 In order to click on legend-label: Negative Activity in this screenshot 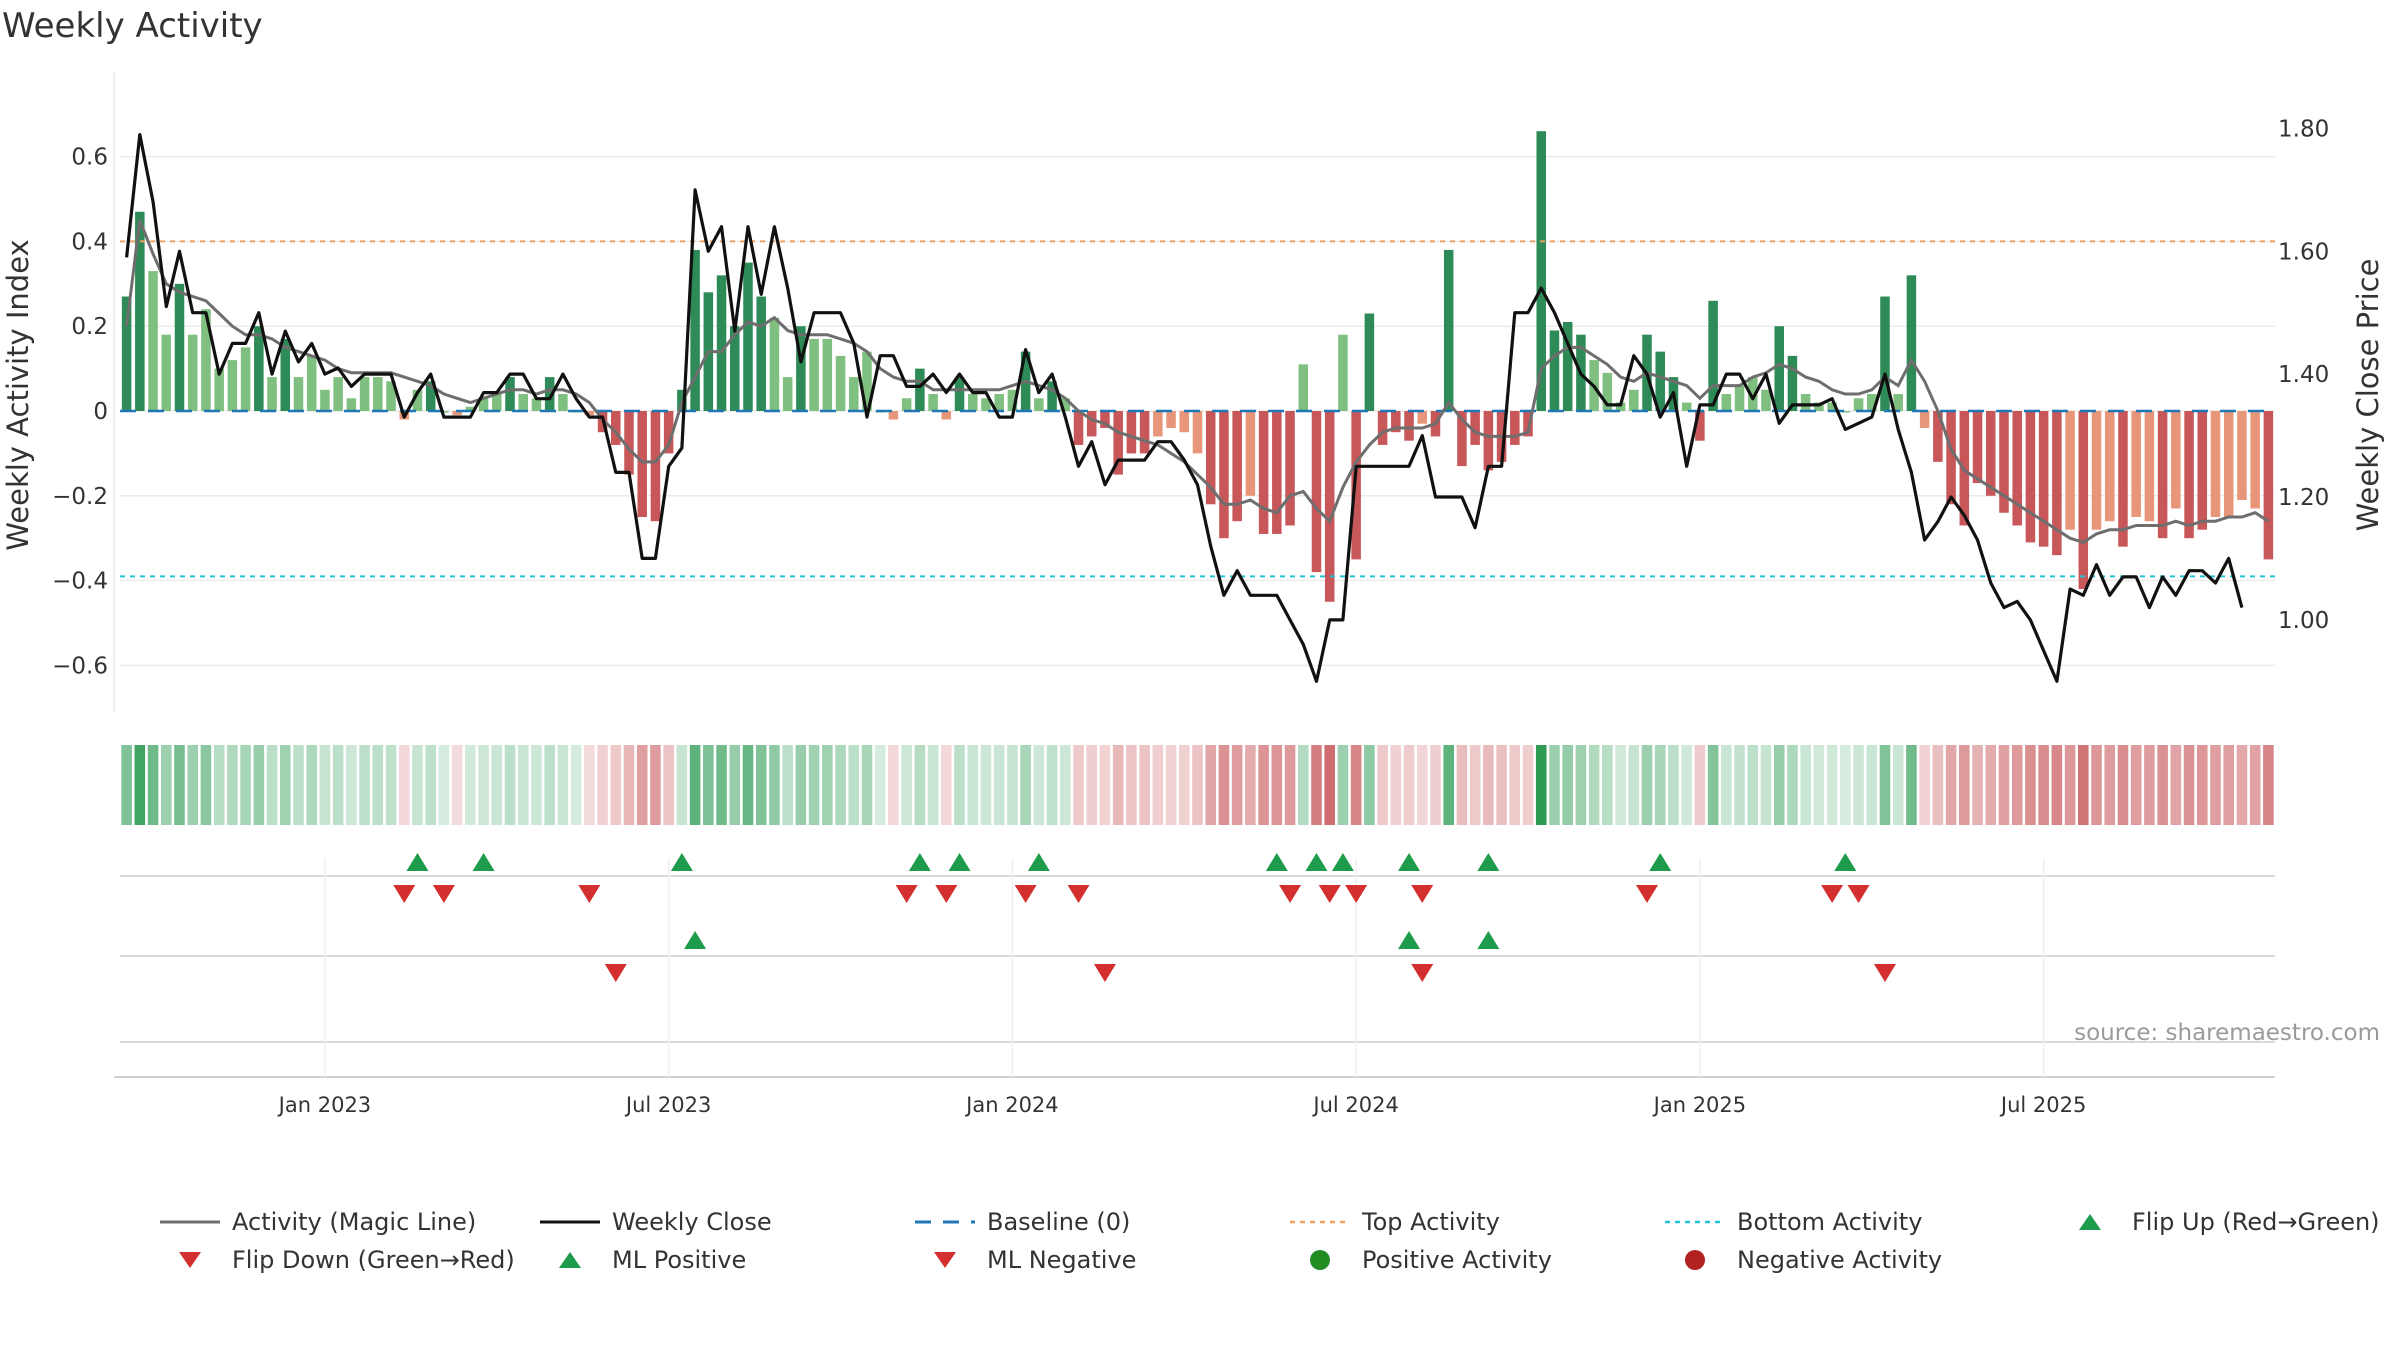, I will do `click(1840, 1260)`.